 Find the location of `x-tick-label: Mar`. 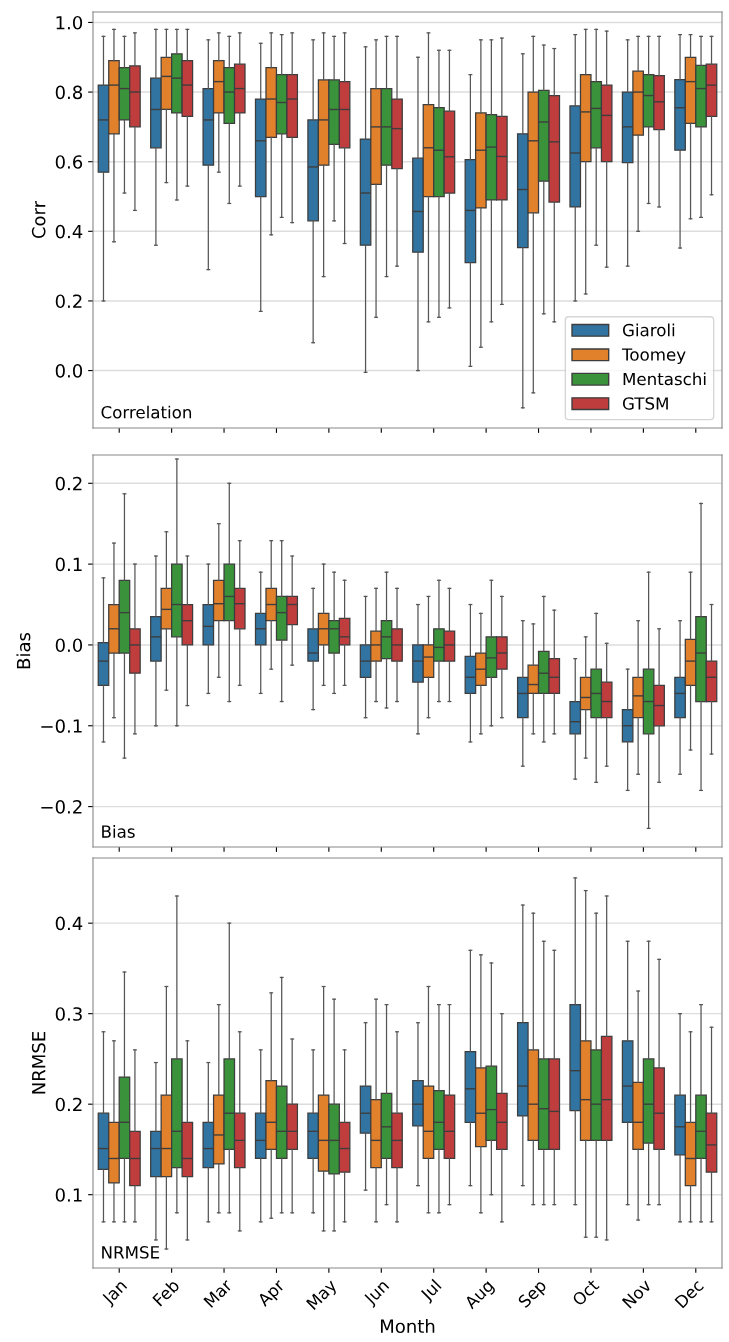

x-tick-label: Mar is located at coordinates (218, 1293).